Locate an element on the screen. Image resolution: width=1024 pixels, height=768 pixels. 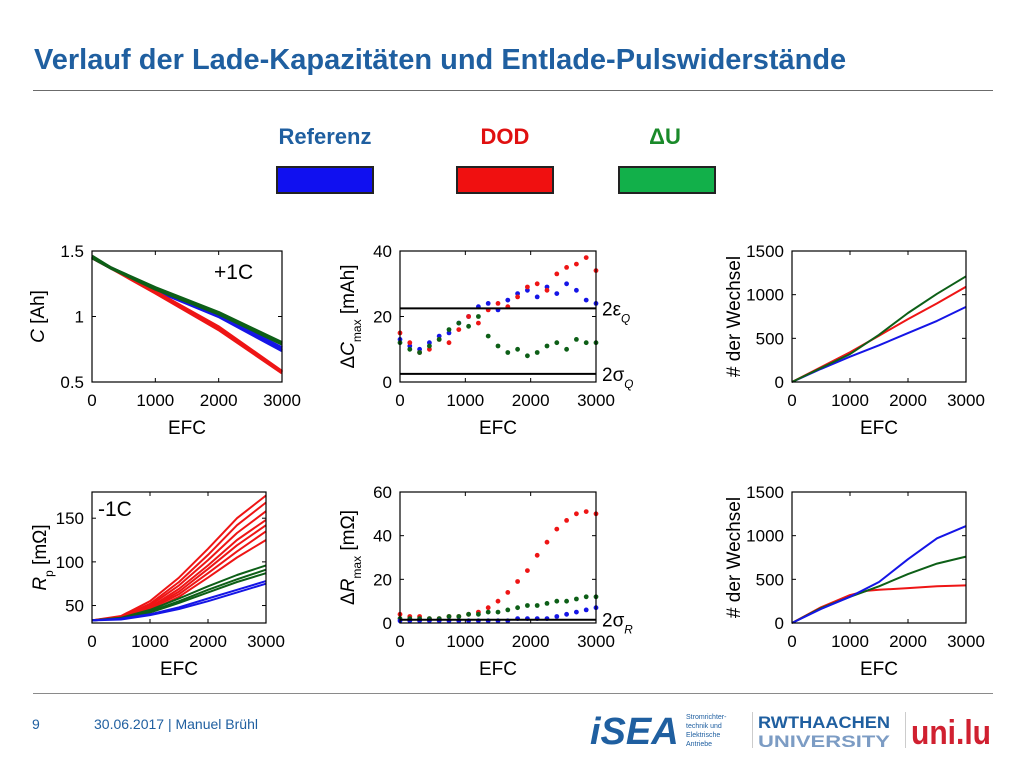
y-tick-label: 500 is located at coordinates (770, 338).